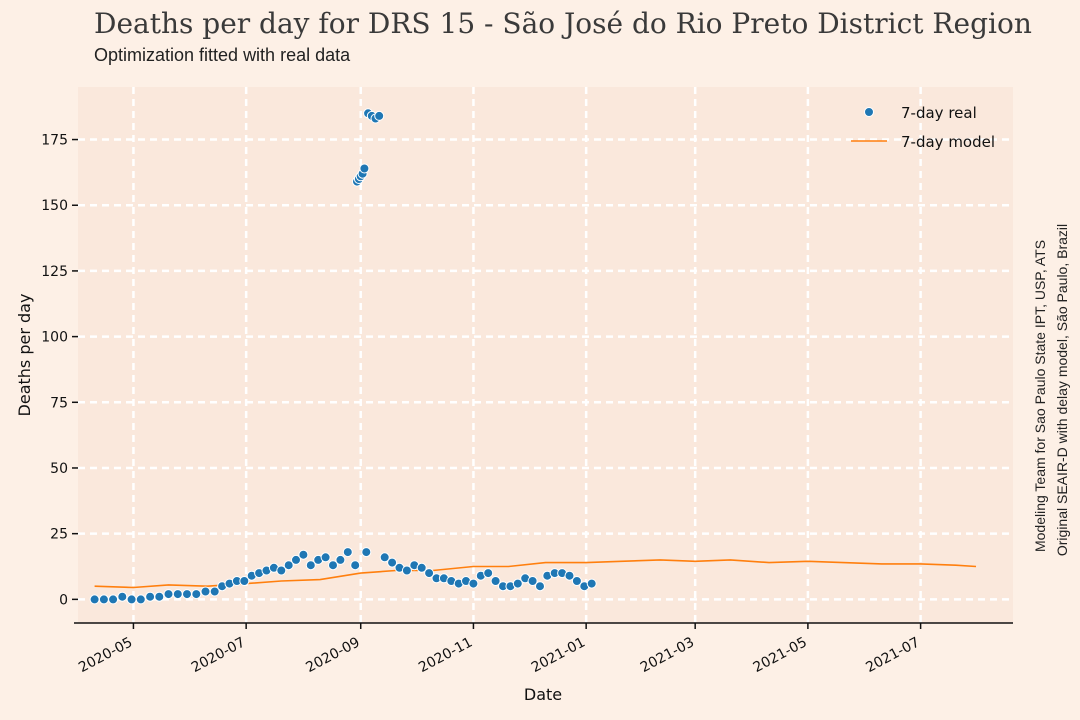  I want to click on legend-model-label: 7-day model, so click(948, 142).